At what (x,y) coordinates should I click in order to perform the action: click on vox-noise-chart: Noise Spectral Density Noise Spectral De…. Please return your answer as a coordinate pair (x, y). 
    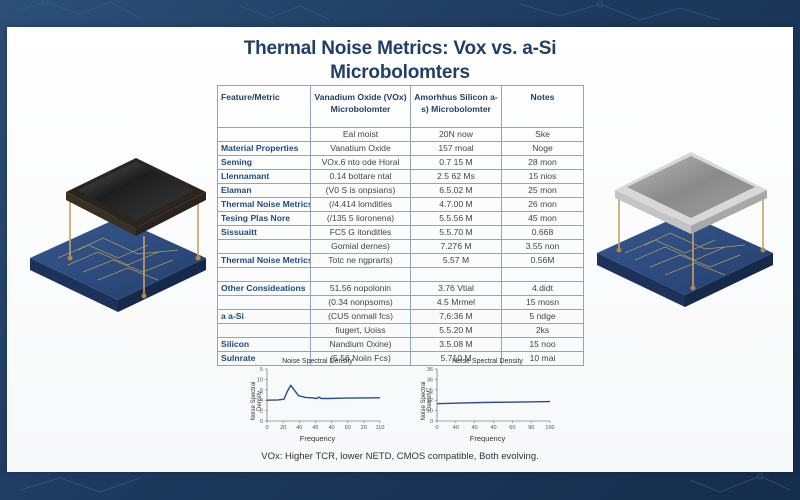
    Looking at the image, I should click on (317, 400).